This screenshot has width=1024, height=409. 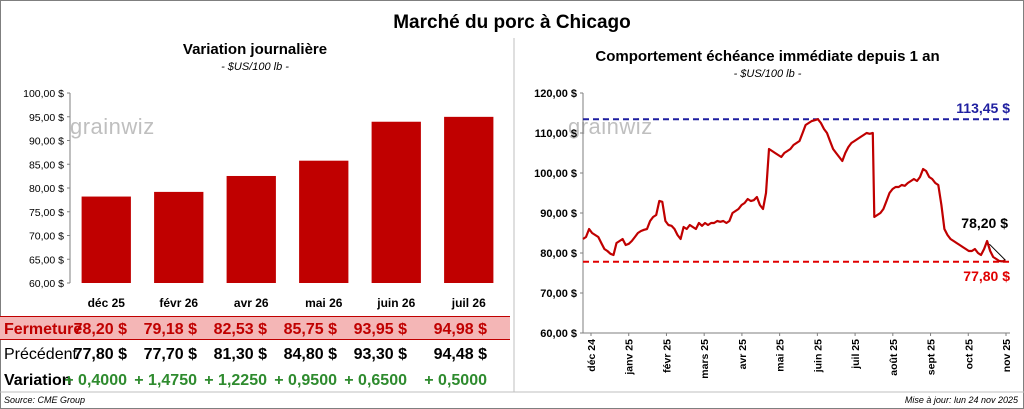 What do you see at coordinates (667, 356) in the screenshot?
I see `x-tick-label: févr 25` at bounding box center [667, 356].